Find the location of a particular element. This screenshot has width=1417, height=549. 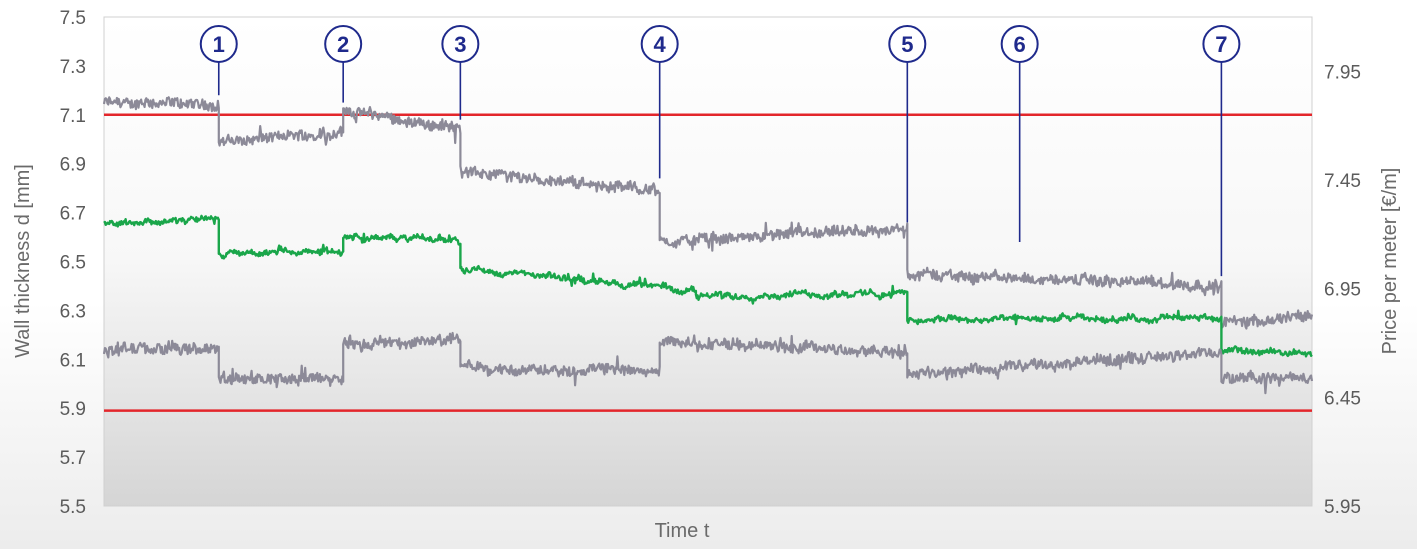

annotation-label: 5 is located at coordinates (907, 44).